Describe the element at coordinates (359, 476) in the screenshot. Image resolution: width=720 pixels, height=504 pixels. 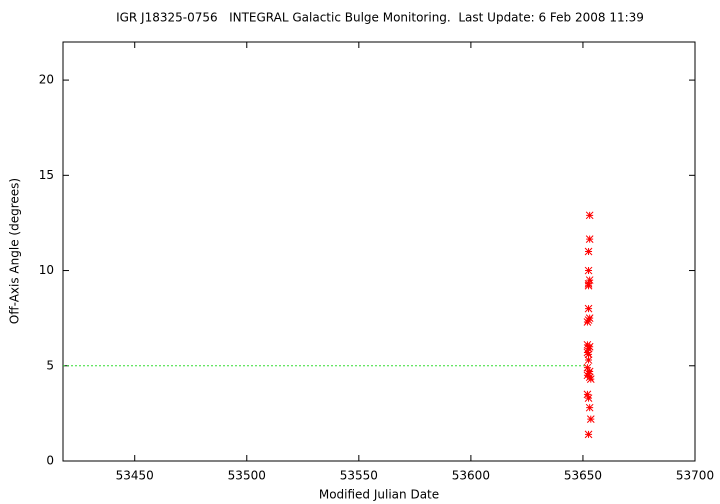
I see `x-tick-label: 53550` at that location.